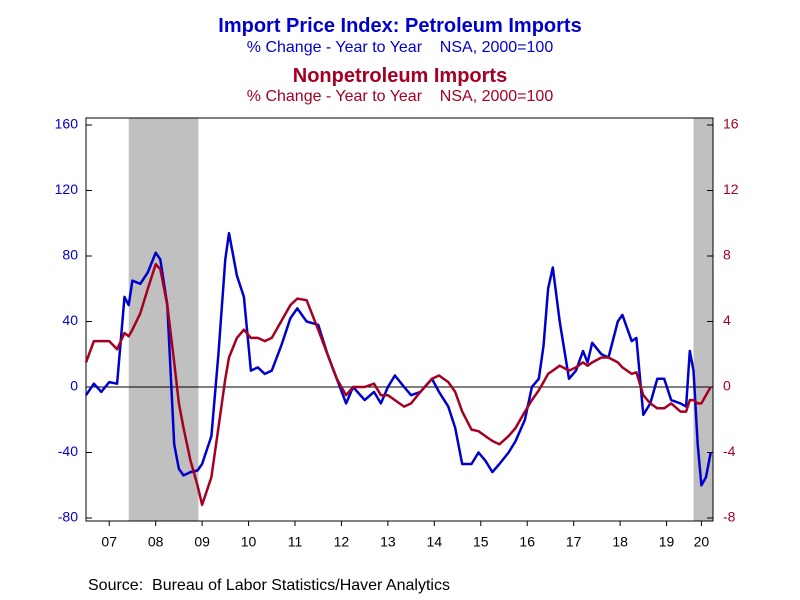 Image resolution: width=800 pixels, height=600 pixels. What do you see at coordinates (68, 517) in the screenshot?
I see `y-tick-label: -80` at bounding box center [68, 517].